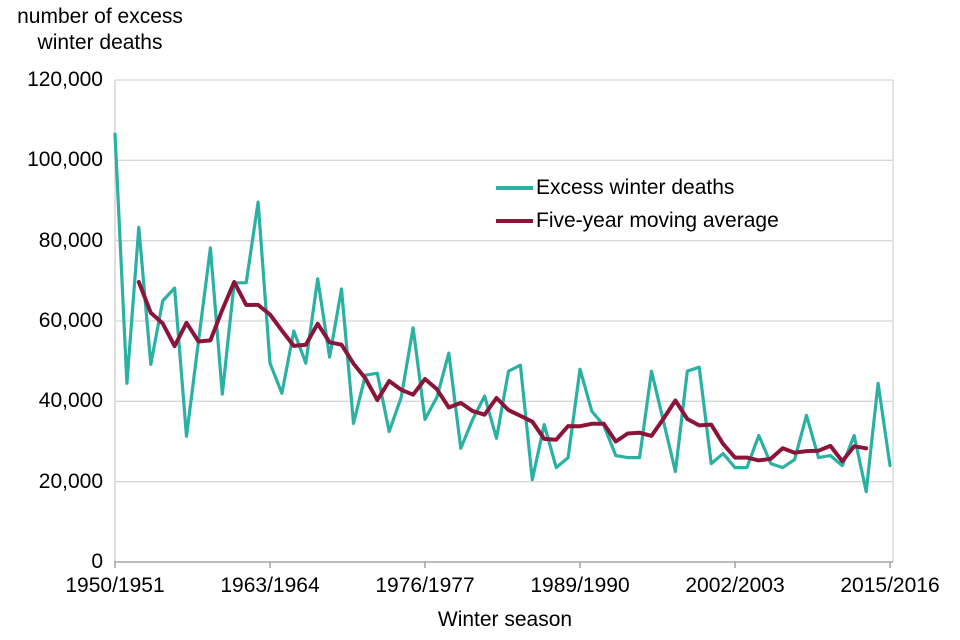 The width and height of the screenshot is (960, 640). Describe the element at coordinates (657, 220) in the screenshot. I see `legend-label-five-year-moving-average: Five-year moving average` at that location.